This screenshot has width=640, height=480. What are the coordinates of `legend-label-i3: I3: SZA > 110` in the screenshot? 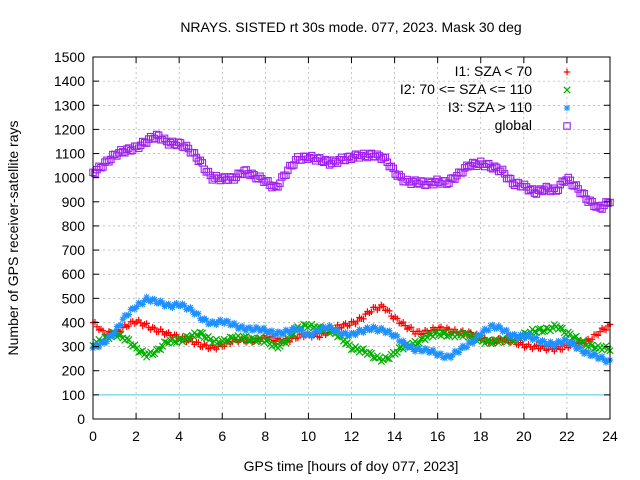 It's located at (490, 107).